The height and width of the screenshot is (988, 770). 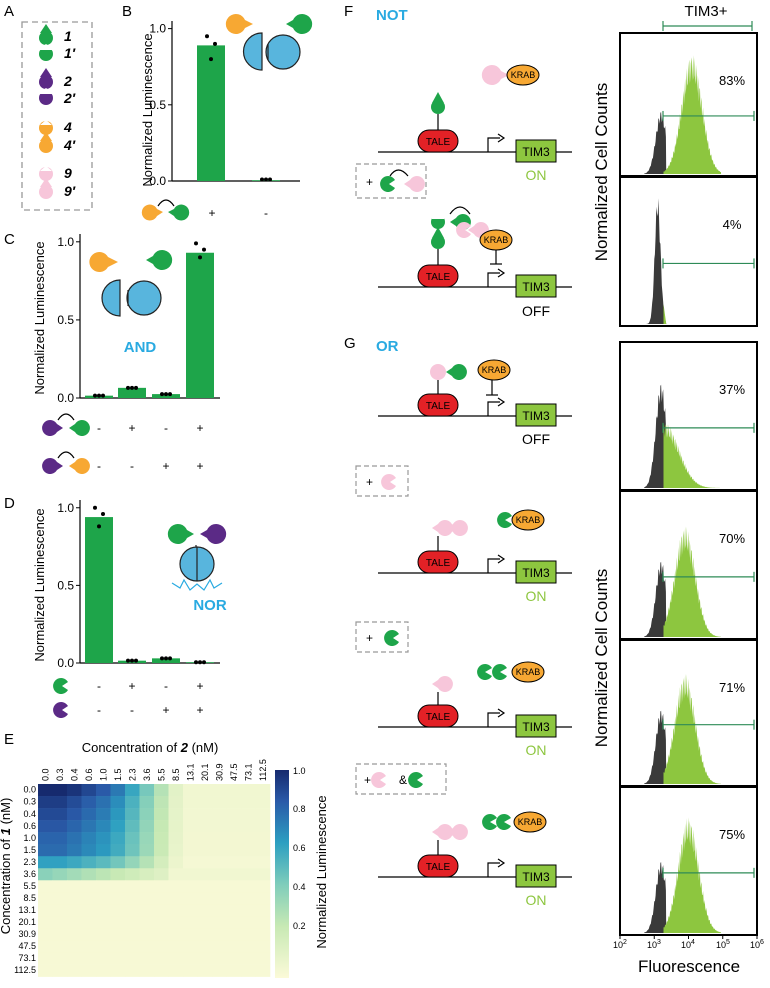 What do you see at coordinates (665, 314) in the screenshot?
I see `positive-population` at bounding box center [665, 314].